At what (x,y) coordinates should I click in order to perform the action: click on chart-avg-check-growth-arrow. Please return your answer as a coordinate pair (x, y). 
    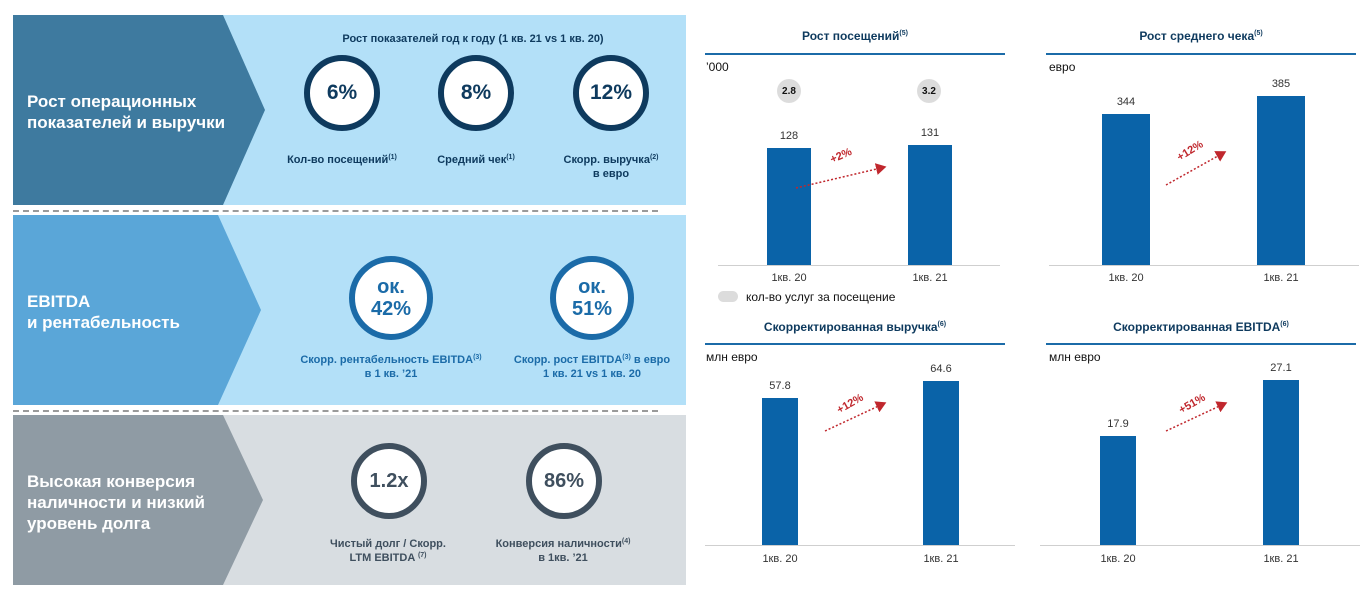
    Looking at the image, I should click on (1196, 168).